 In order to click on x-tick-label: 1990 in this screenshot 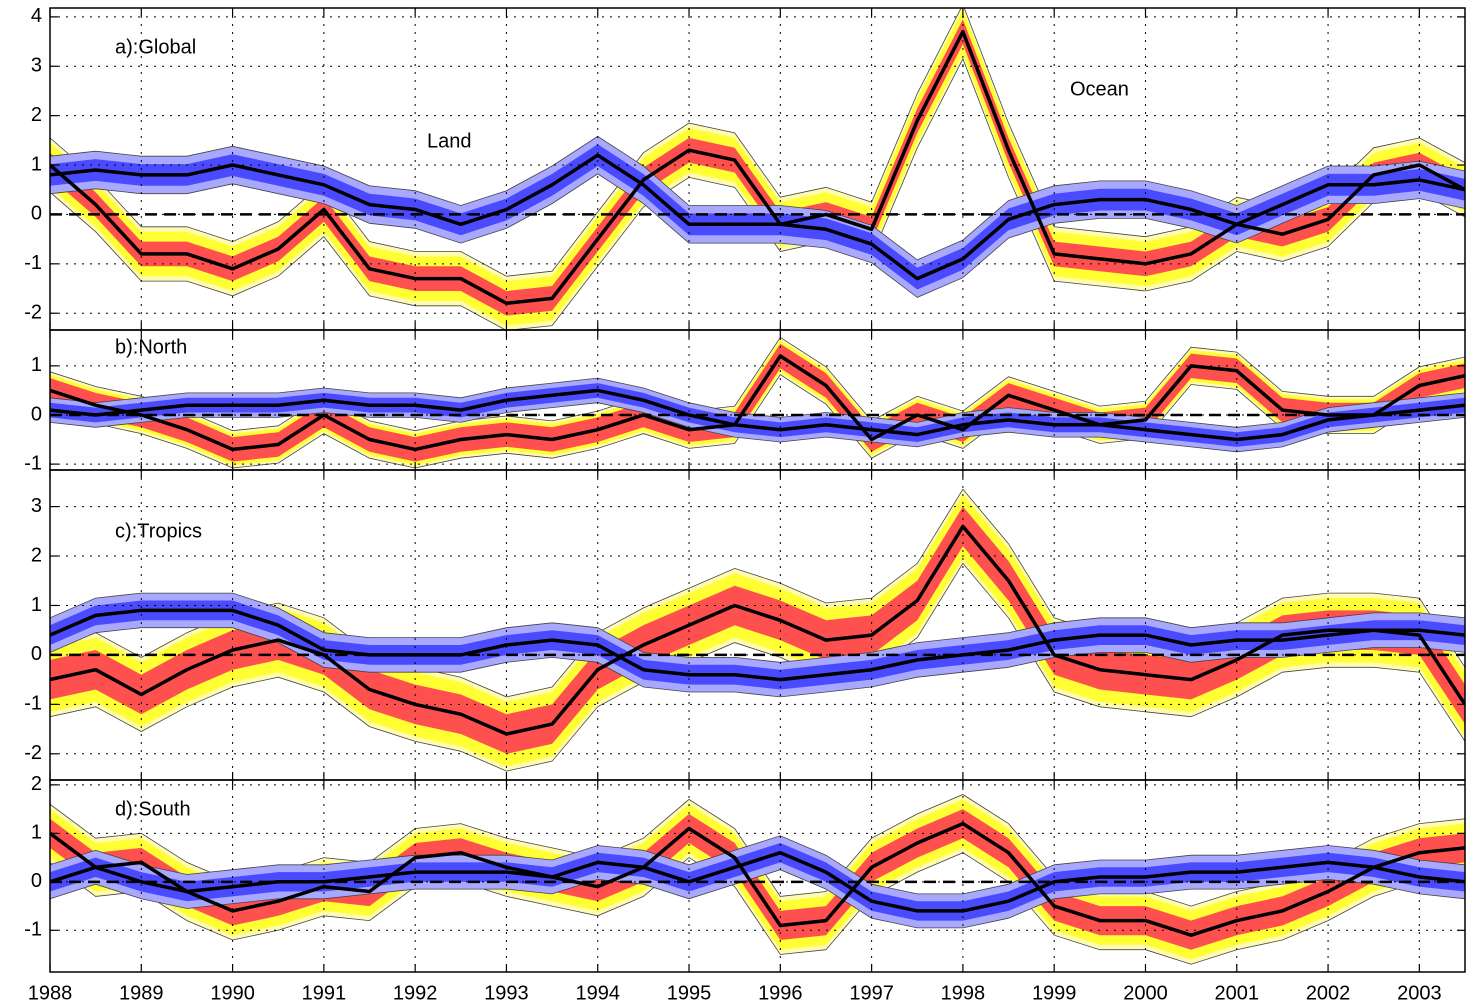, I will do `click(232, 993)`.